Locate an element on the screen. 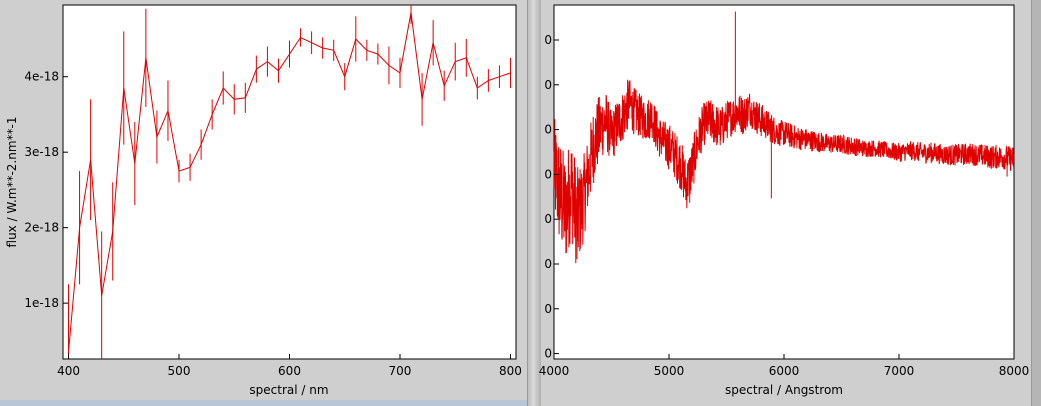 The image size is (1041, 406). left-x-tick-label: 700 is located at coordinates (400, 371).